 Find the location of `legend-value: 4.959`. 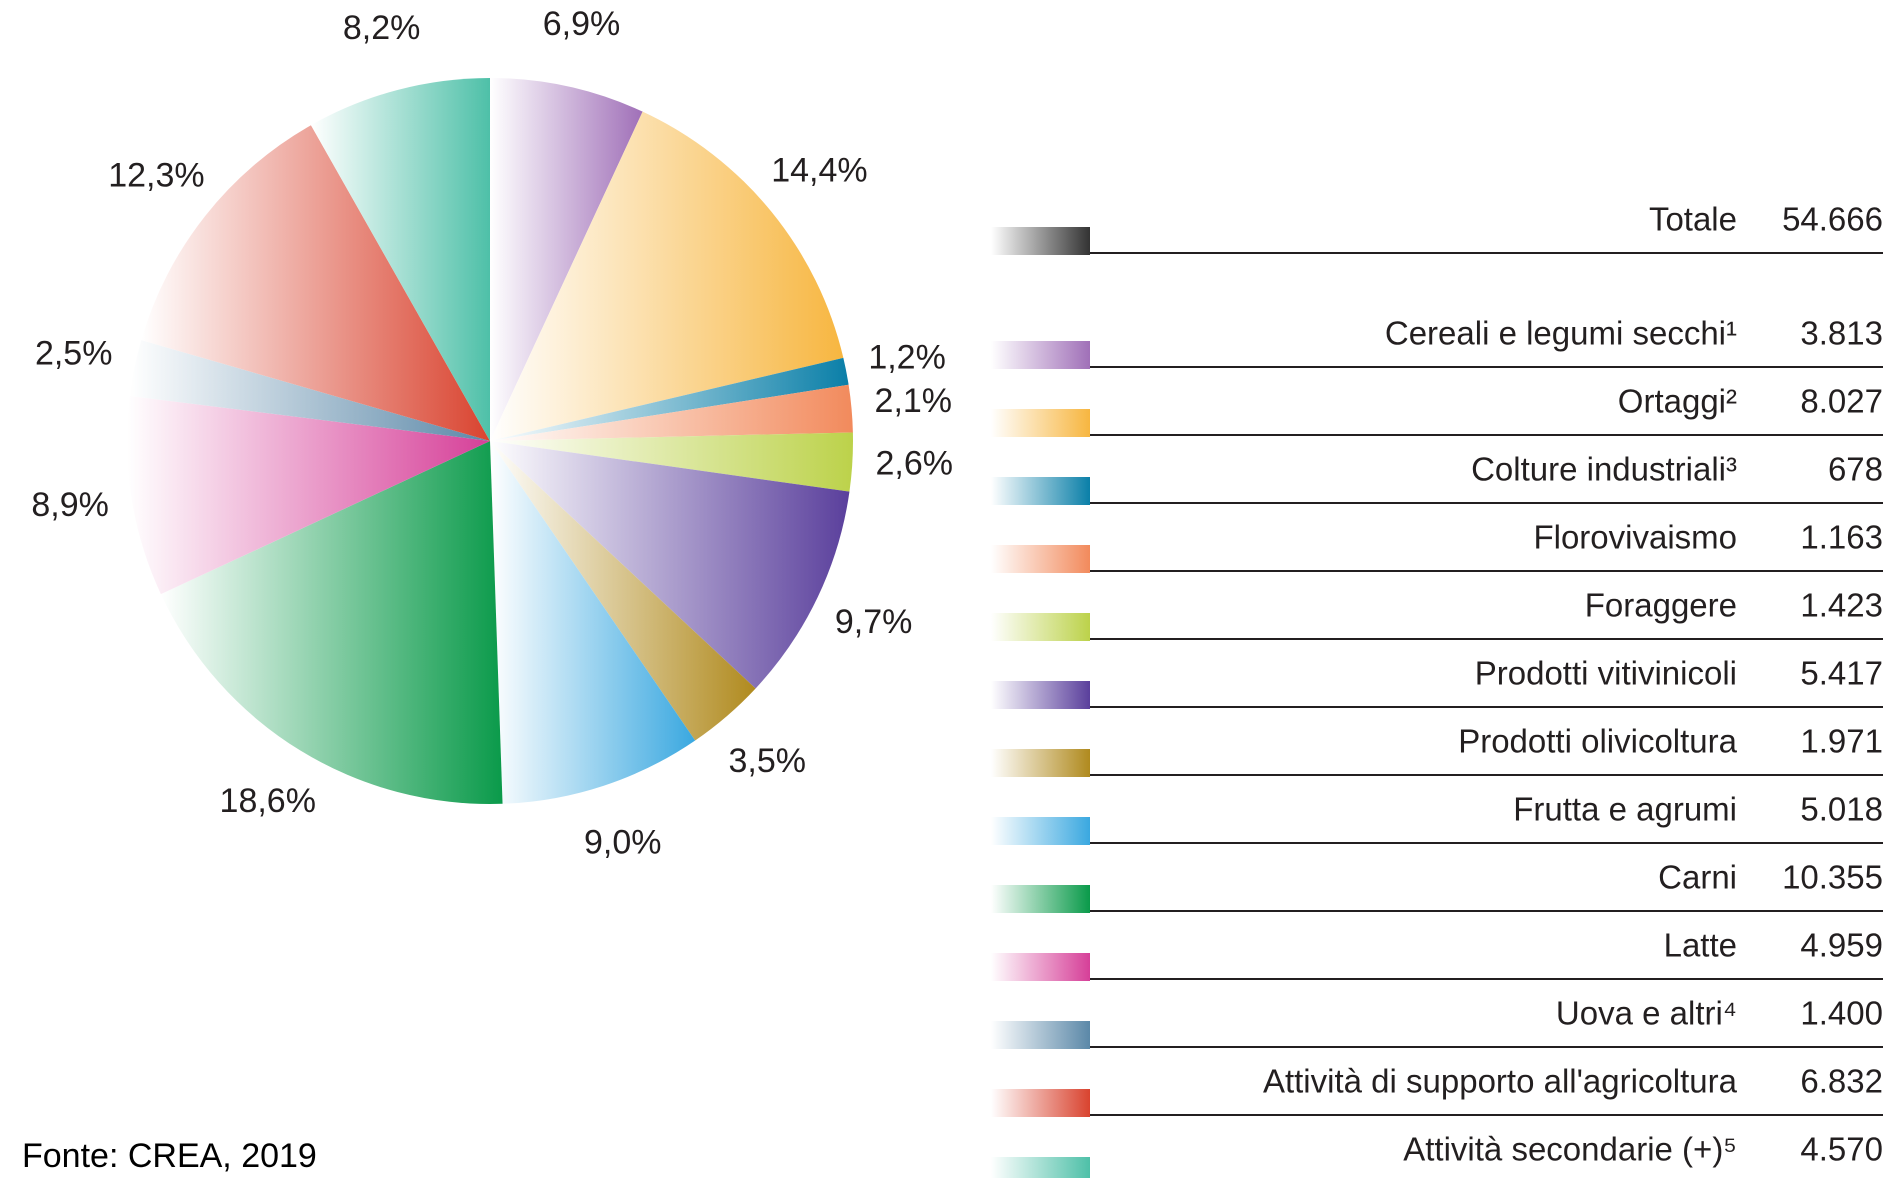

legend-value: 4.959 is located at coordinates (1841, 945).